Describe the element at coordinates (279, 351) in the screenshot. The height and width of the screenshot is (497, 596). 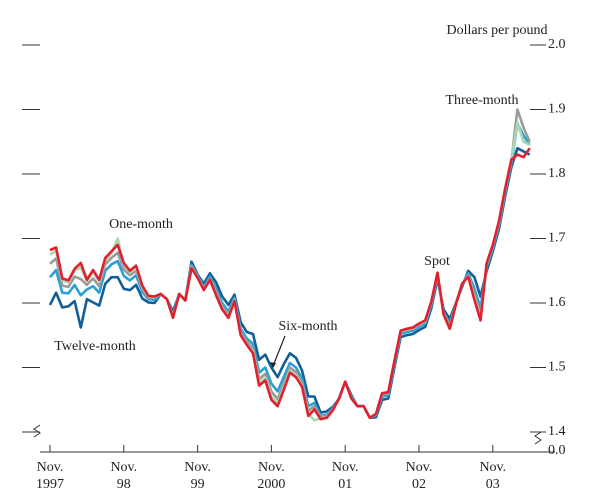
I see `annotation-arrow` at that location.